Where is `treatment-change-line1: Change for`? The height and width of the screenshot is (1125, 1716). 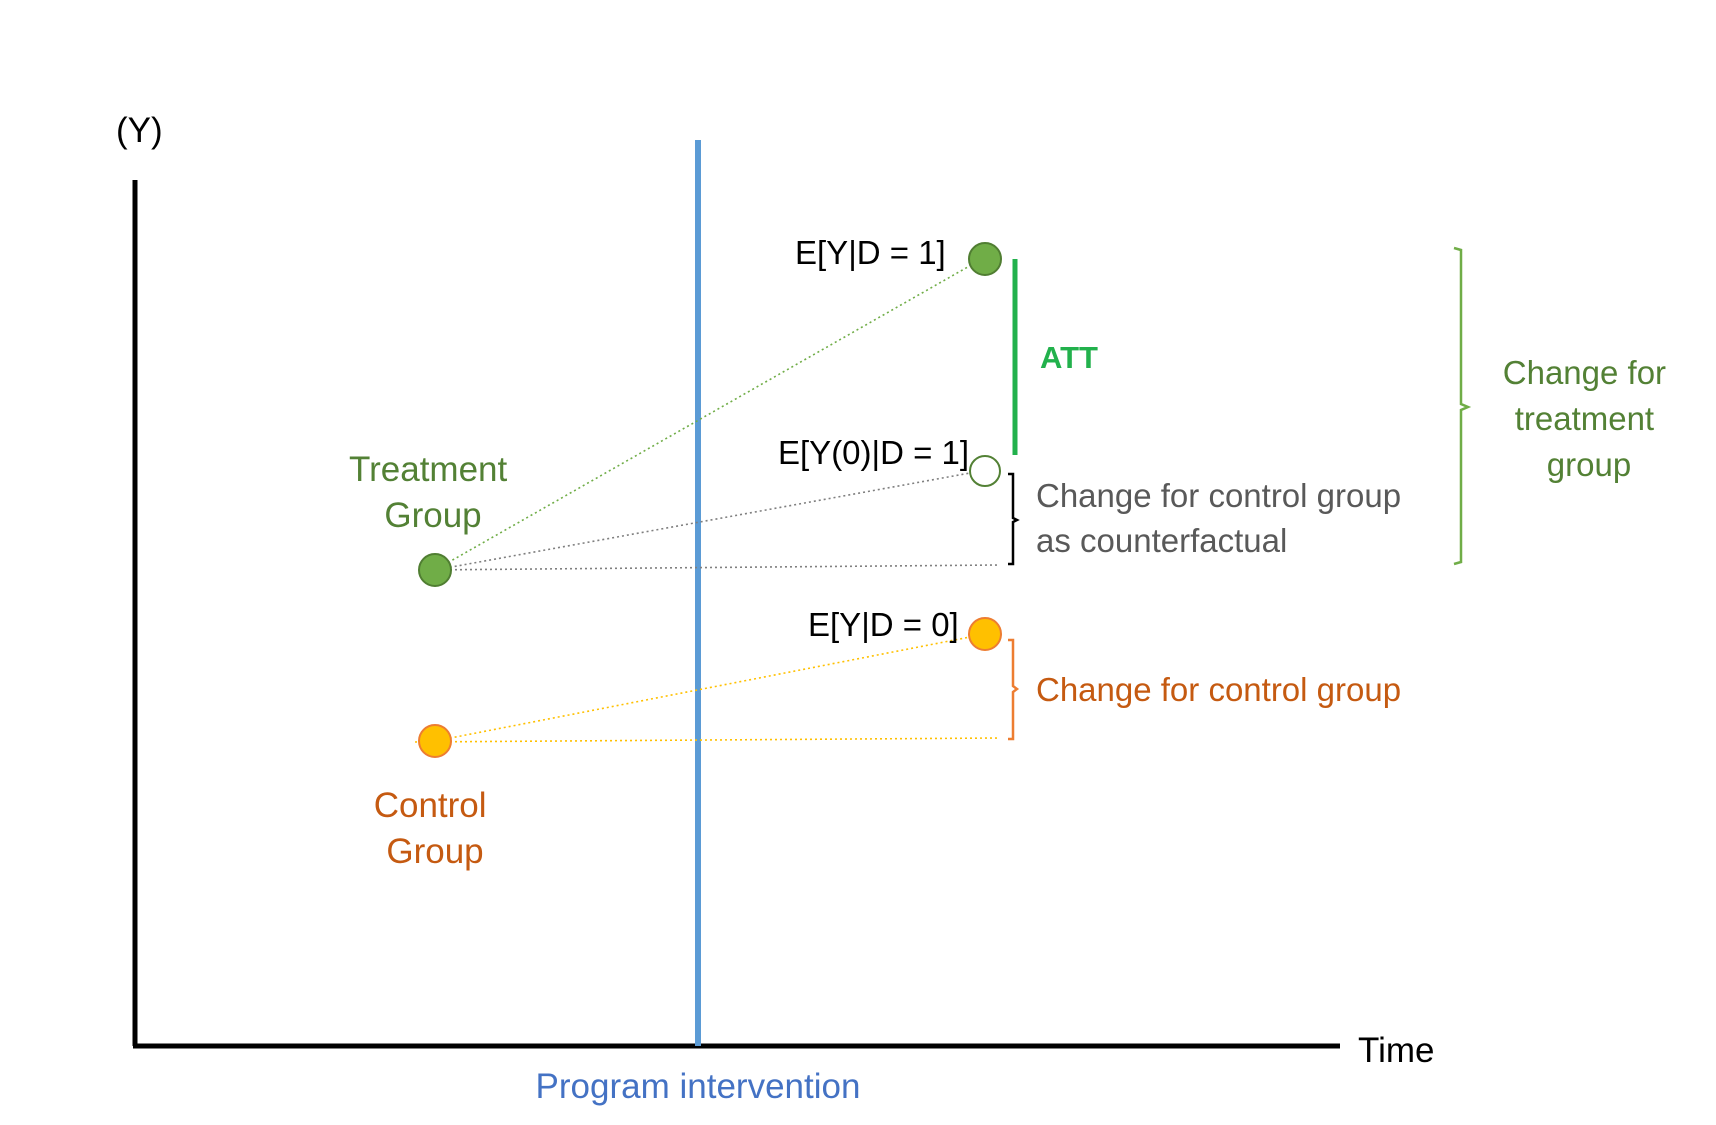 treatment-change-line1: Change for is located at coordinates (1584, 372).